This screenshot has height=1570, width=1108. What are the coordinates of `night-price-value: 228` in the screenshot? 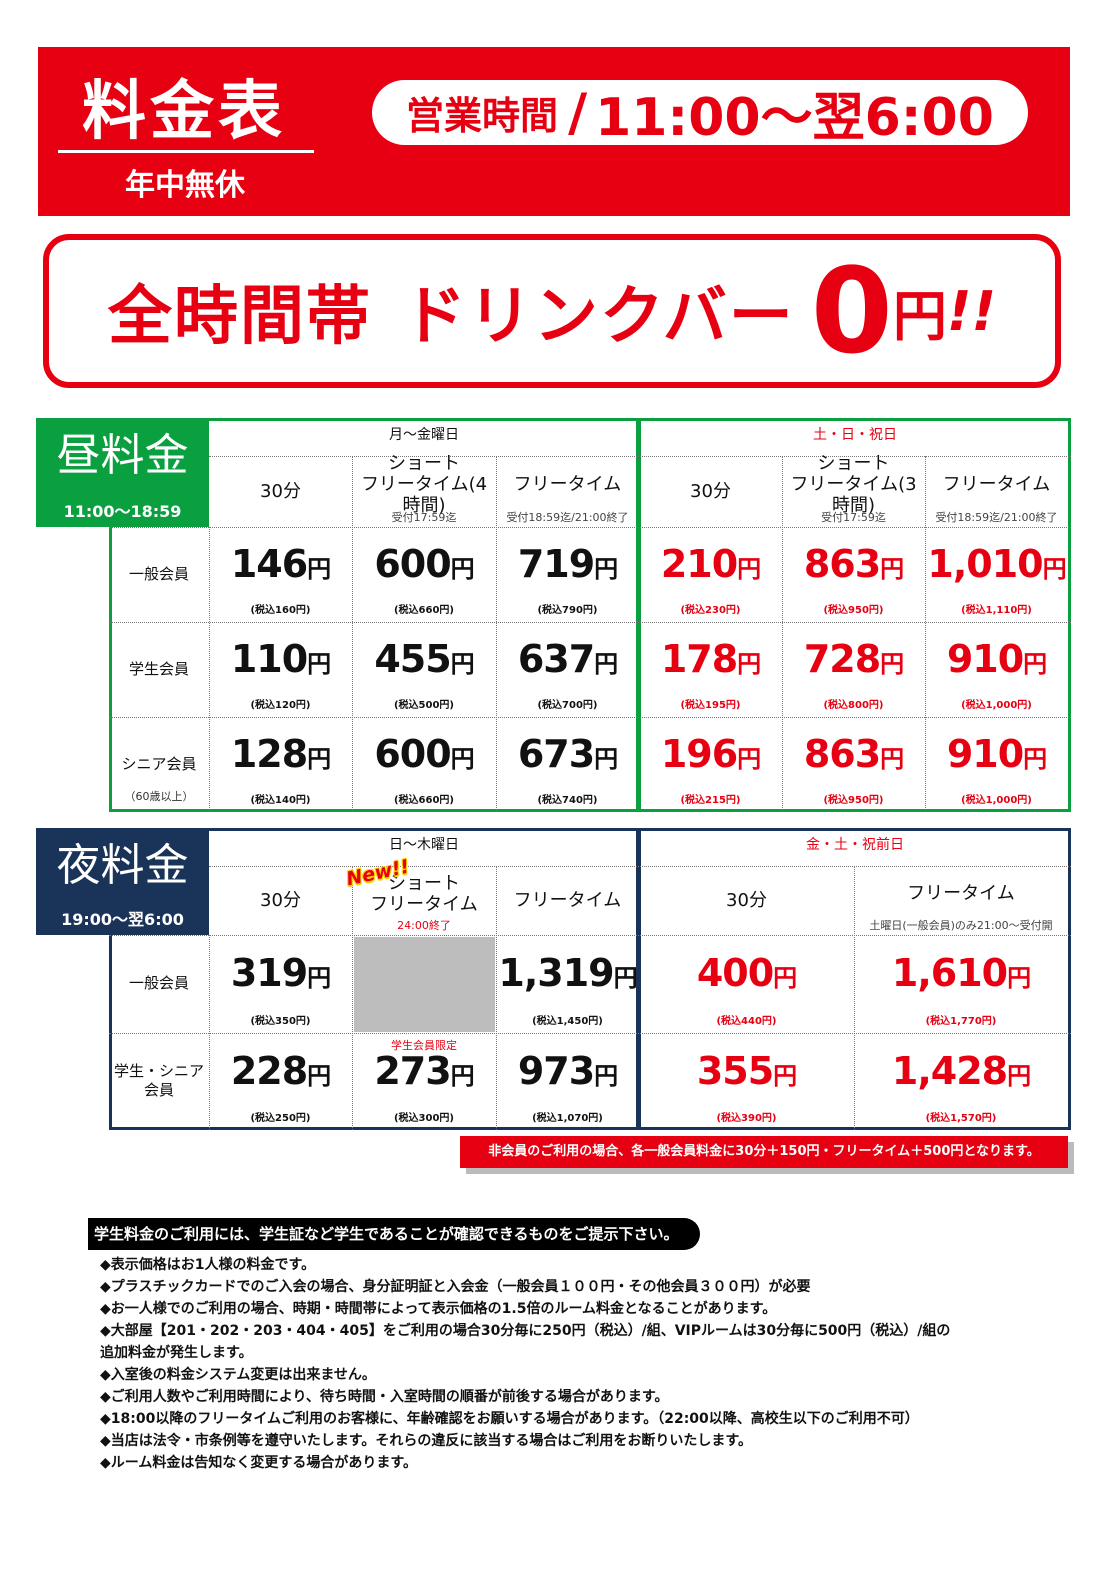 It's located at (269, 1070).